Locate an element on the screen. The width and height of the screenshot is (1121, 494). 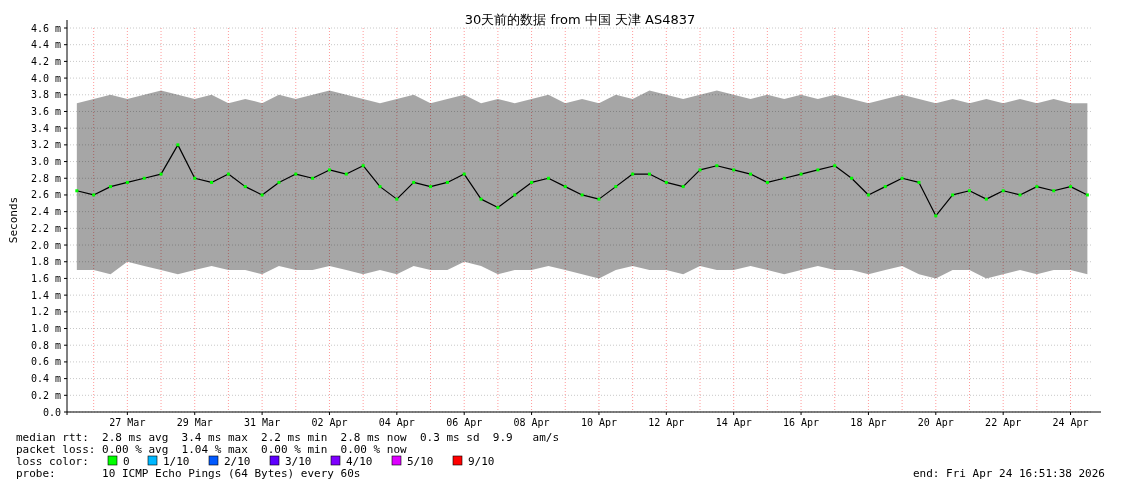
y-tick-label: 0.4 m is located at coordinates (45, 379).